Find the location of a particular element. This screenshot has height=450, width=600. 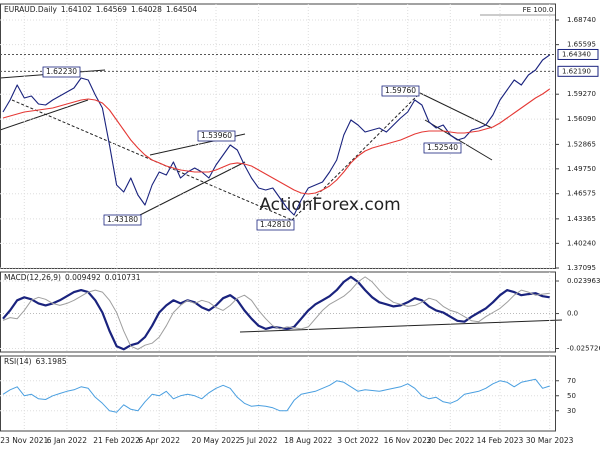

panel-title: MACD(12,26,9) 0.009492 0.010731 is located at coordinates (72, 277).